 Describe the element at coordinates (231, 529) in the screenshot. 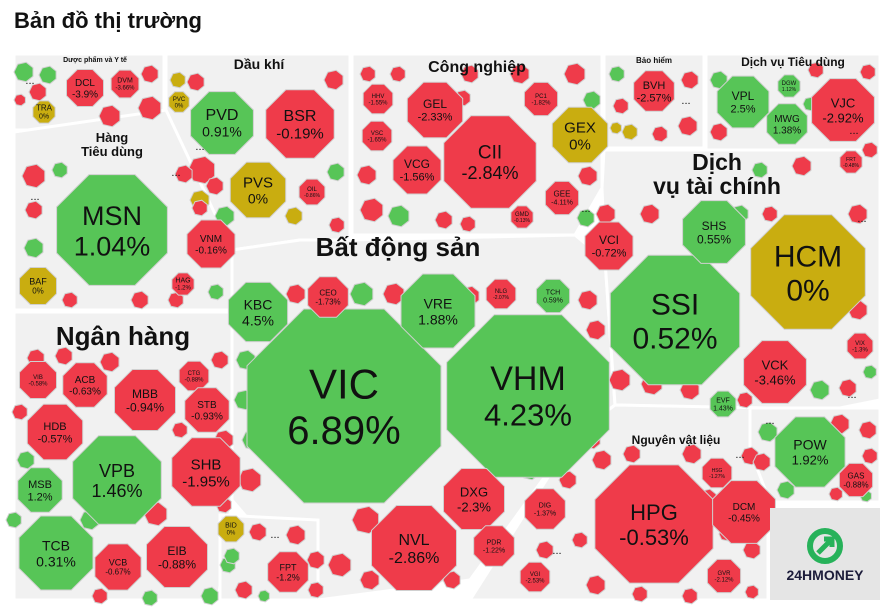

I see `stock-cell-bid` at that location.